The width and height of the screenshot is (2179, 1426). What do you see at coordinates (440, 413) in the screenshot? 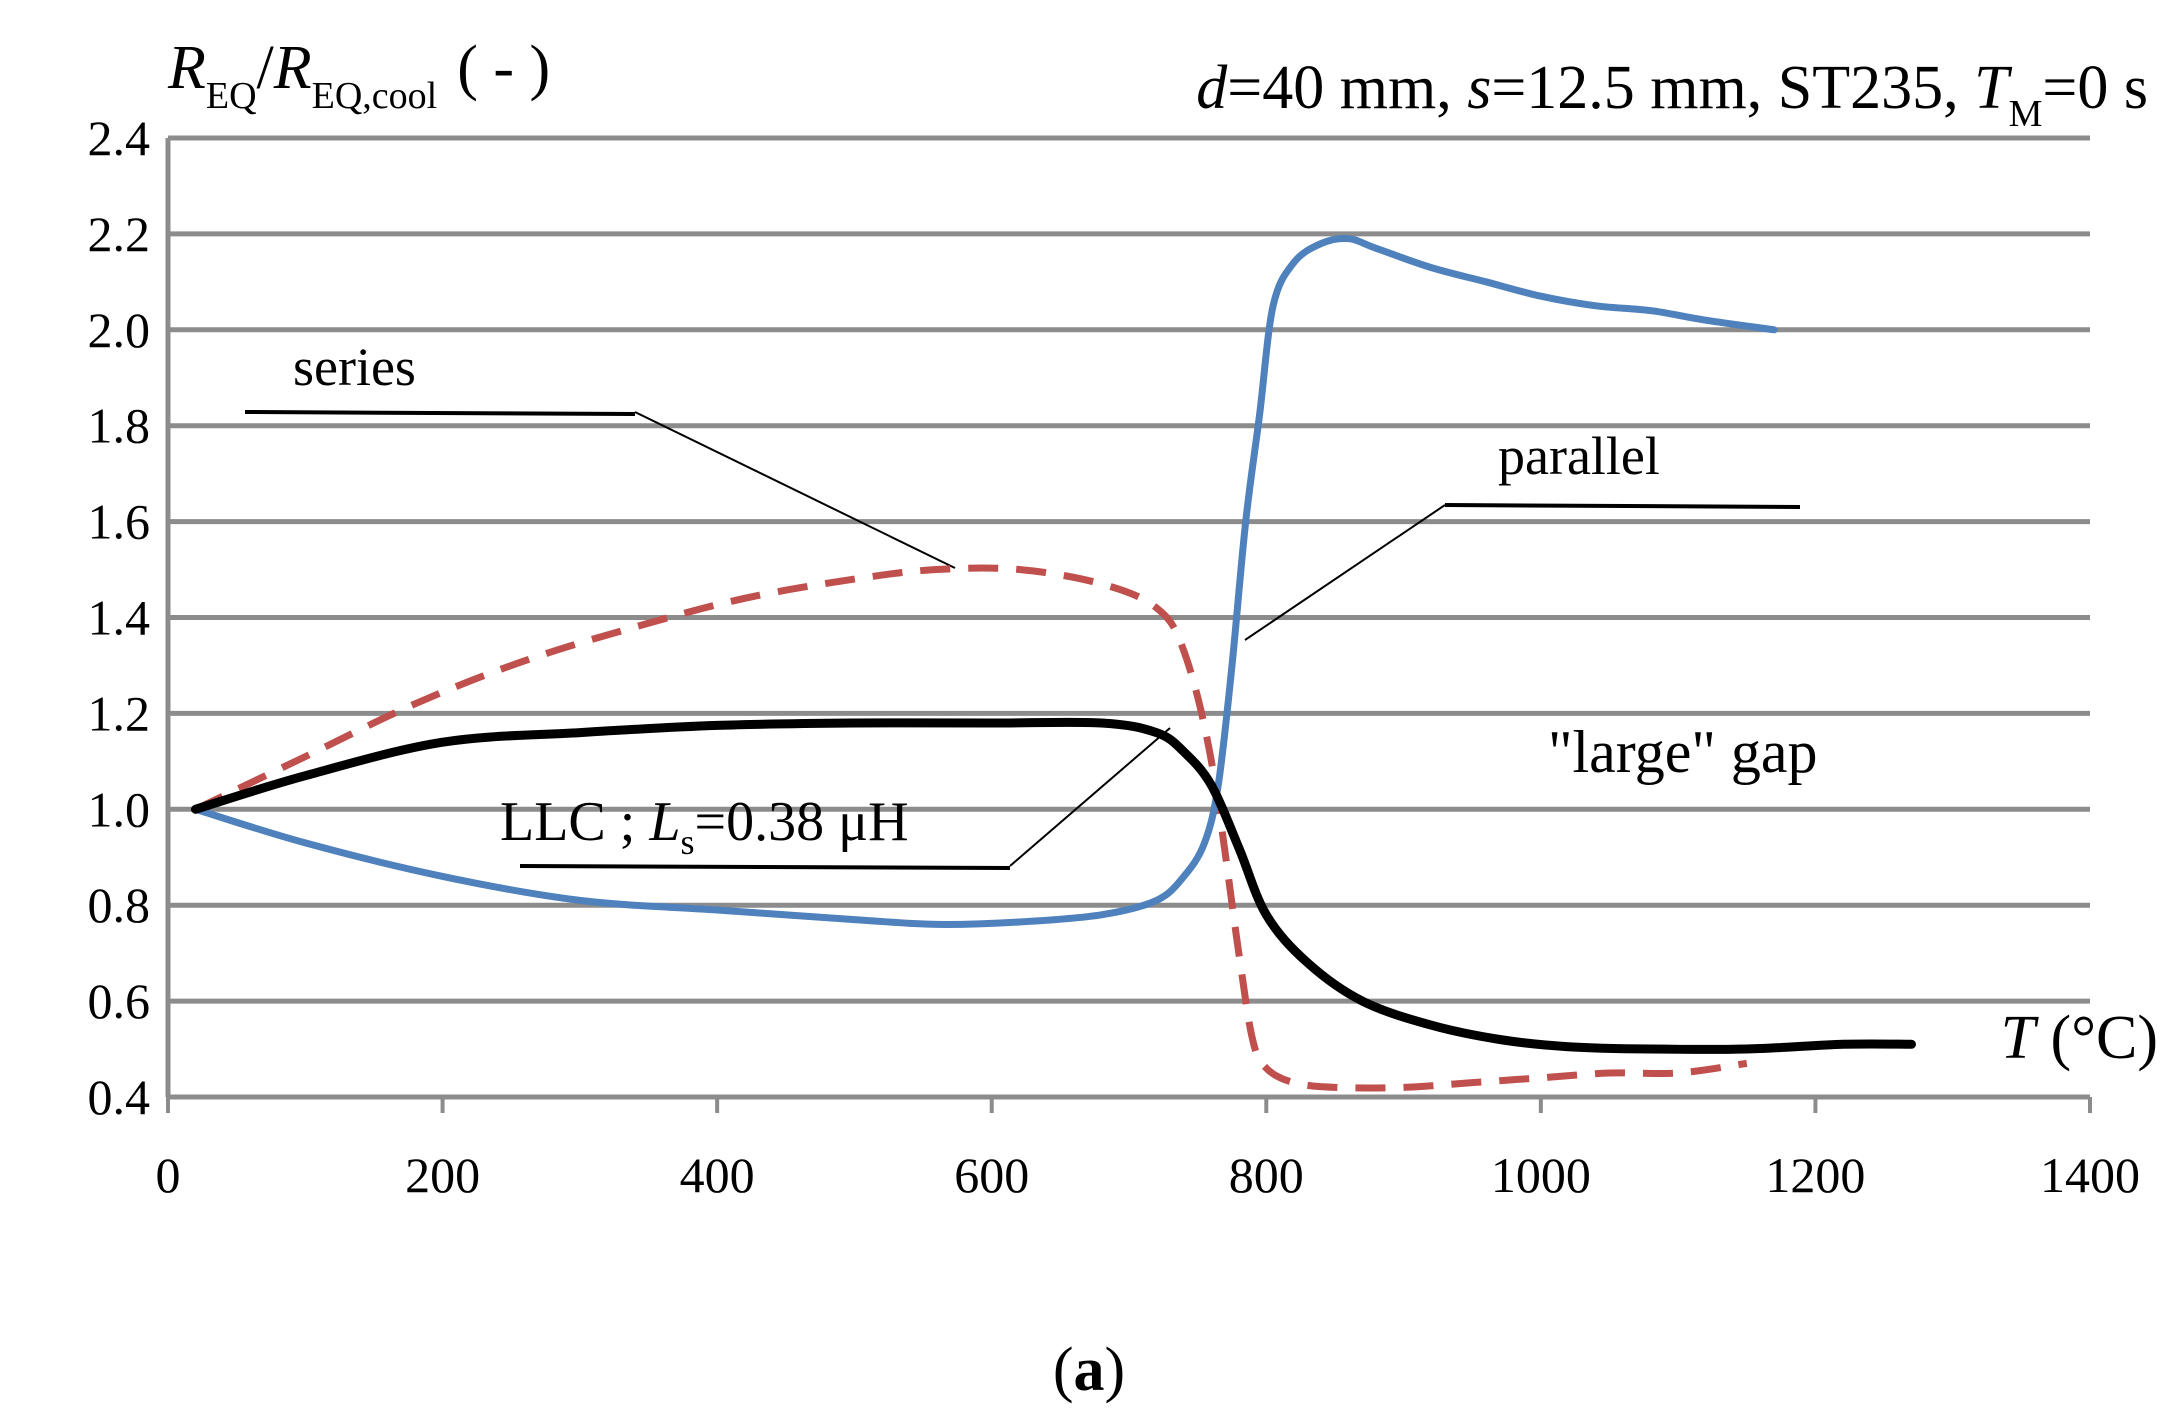
I see `series-leader-line` at bounding box center [440, 413].